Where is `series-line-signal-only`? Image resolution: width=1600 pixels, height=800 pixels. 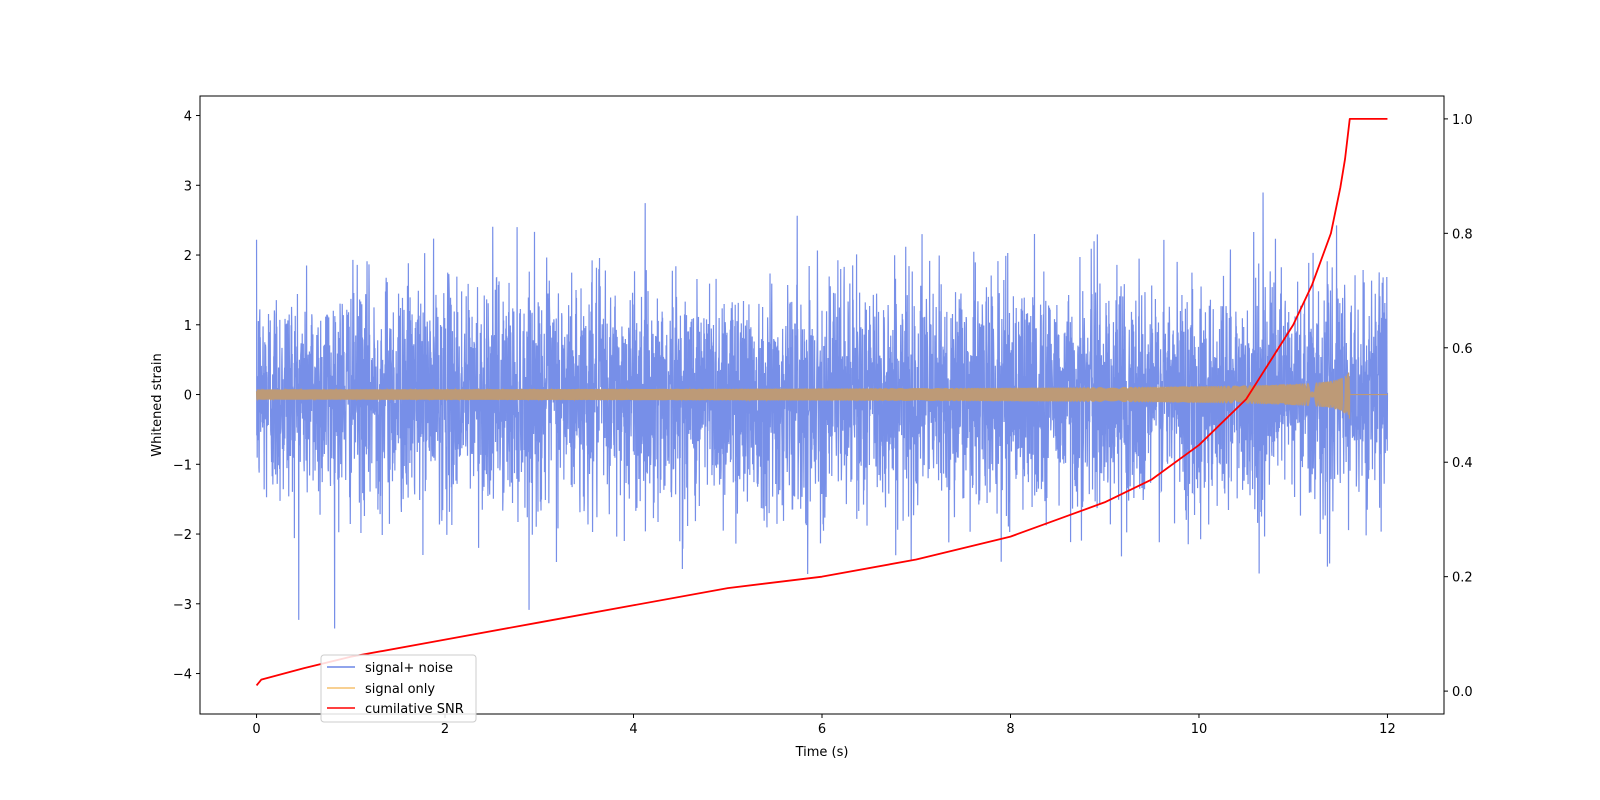
series-line-signal-only is located at coordinates (821, 395).